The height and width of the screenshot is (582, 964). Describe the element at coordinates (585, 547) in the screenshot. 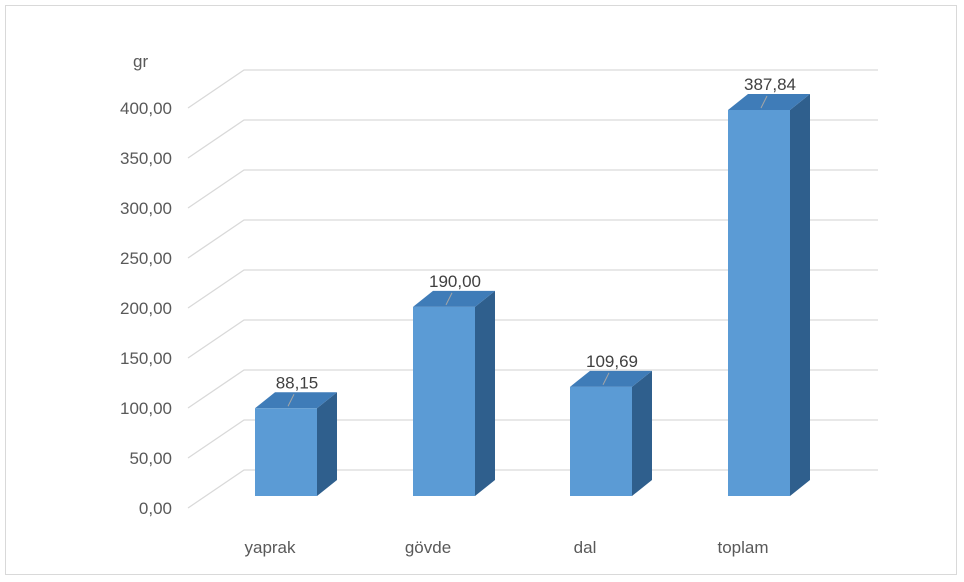

I see `x-category-label: dal` at that location.